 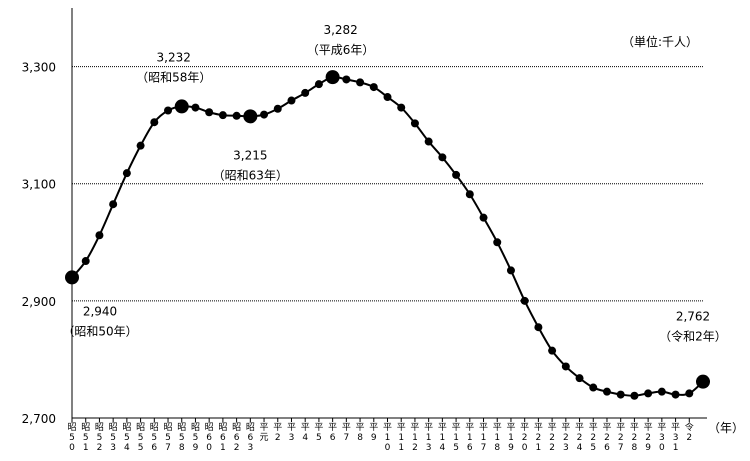 What do you see at coordinates (99, 331) in the screenshot?
I see `annotation-era: （昭和50年）` at bounding box center [99, 331].